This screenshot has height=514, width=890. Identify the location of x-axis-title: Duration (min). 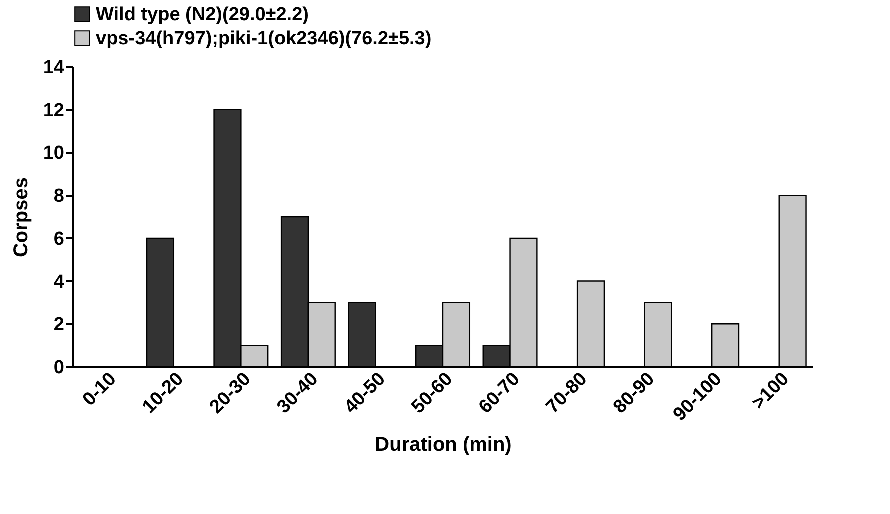
(443, 445).